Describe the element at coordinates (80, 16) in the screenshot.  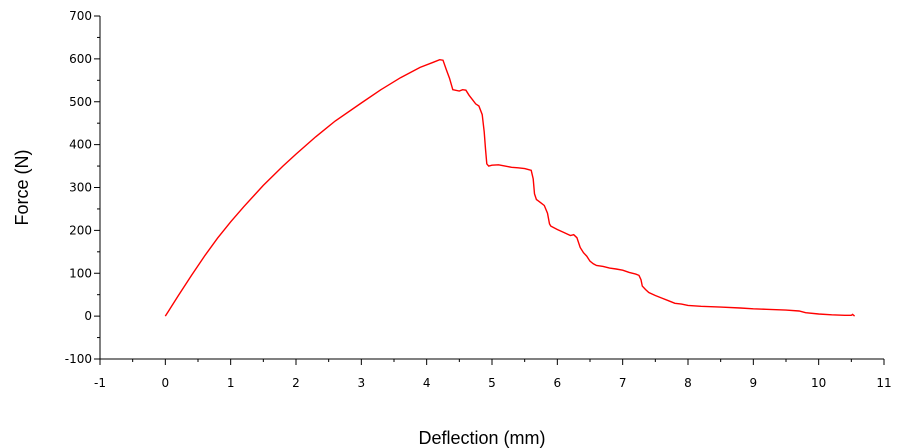
I see `y-tick-label: 700` at that location.